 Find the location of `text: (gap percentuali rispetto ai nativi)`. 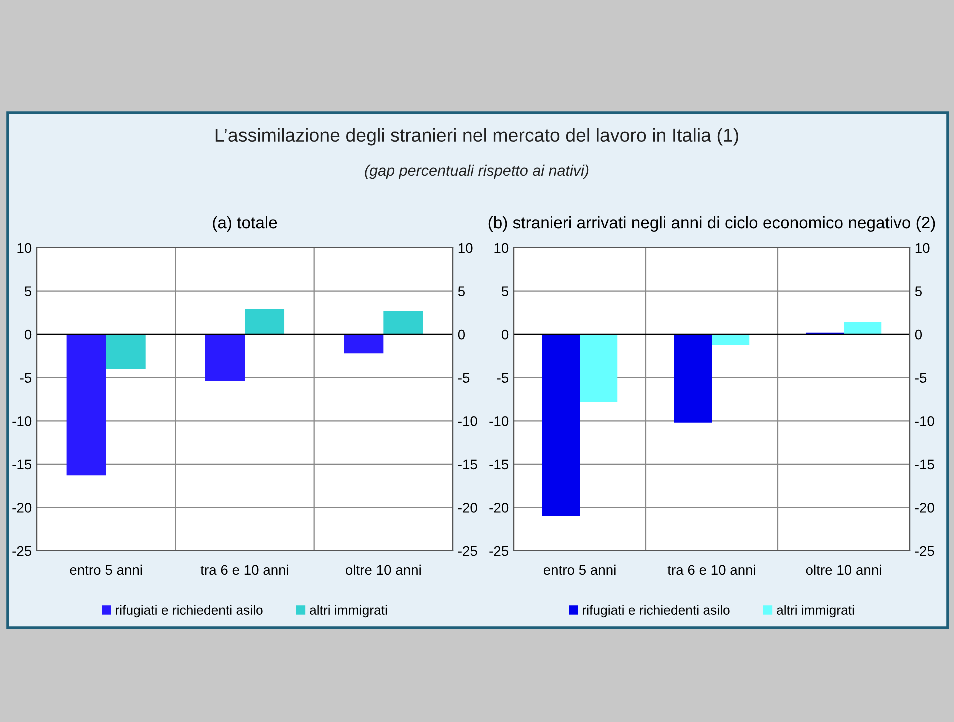

text: (gap percentuali rispetto ai nativi) is located at coordinates (477, 172).